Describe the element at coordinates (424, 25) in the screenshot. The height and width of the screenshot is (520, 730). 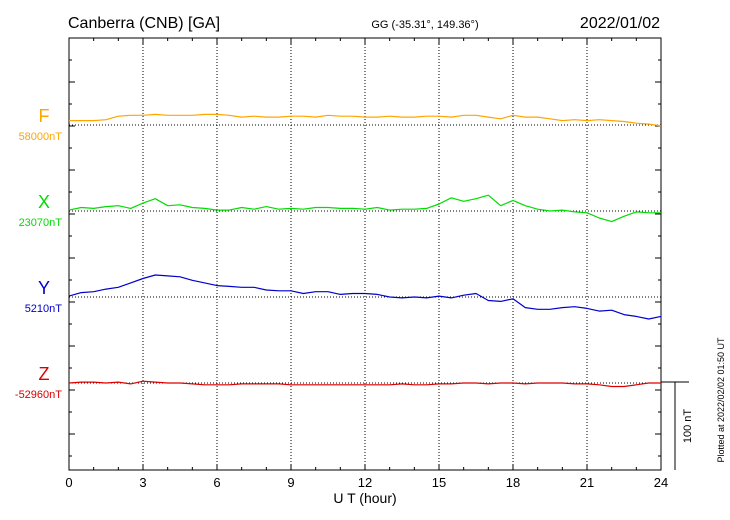
I see `coords-label: GG (-35.31°, 149.36°)` at that location.